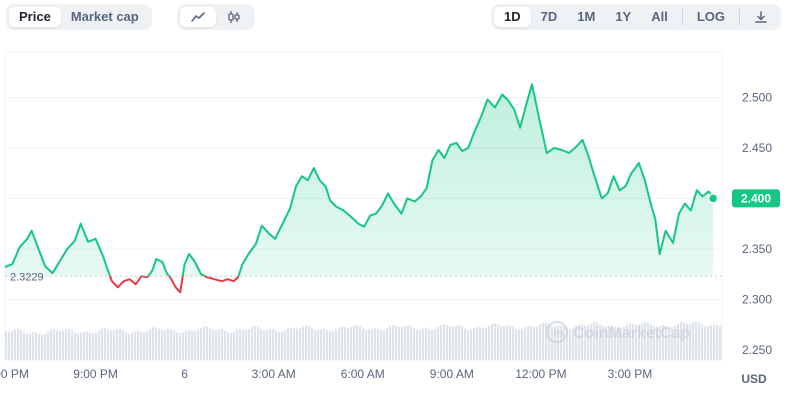 Image resolution: width=800 pixels, height=400 pixels. What do you see at coordinates (623, 16) in the screenshot?
I see `range-1y-button: 1Y` at bounding box center [623, 16].